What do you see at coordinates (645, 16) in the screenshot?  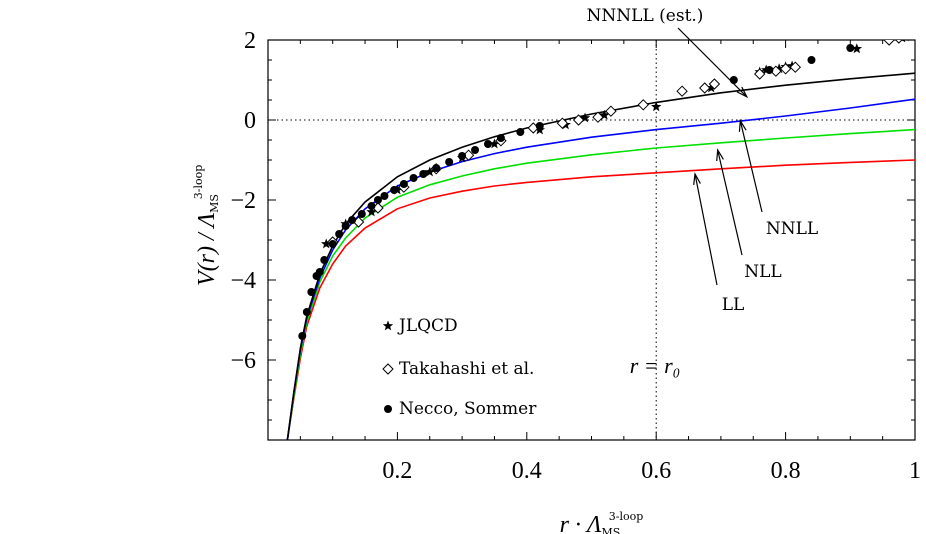 I see `annotation-nnnll-est-label: NNNLL (est.)` at bounding box center [645, 16].